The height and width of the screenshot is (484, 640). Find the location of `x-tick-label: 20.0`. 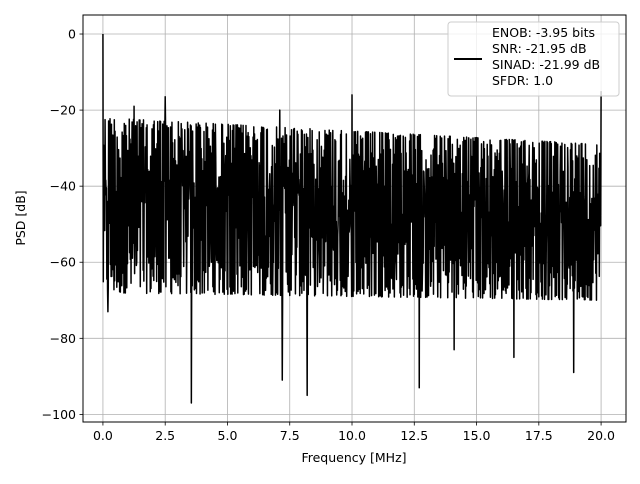

x-tick-label: 20.0 is located at coordinates (601, 435).